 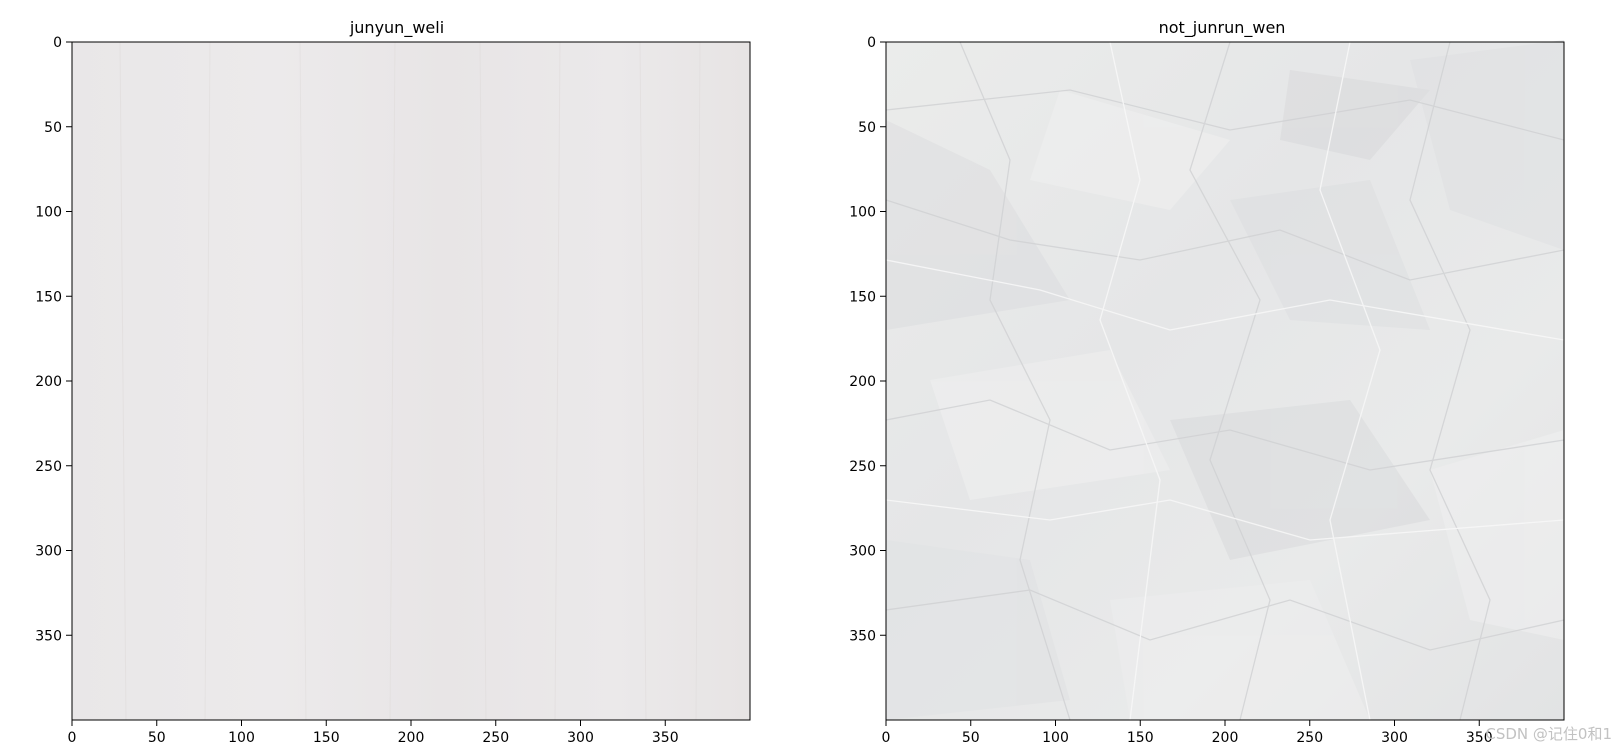 I want to click on subplot-title: not_junrun_wen, so click(x=1222, y=28).